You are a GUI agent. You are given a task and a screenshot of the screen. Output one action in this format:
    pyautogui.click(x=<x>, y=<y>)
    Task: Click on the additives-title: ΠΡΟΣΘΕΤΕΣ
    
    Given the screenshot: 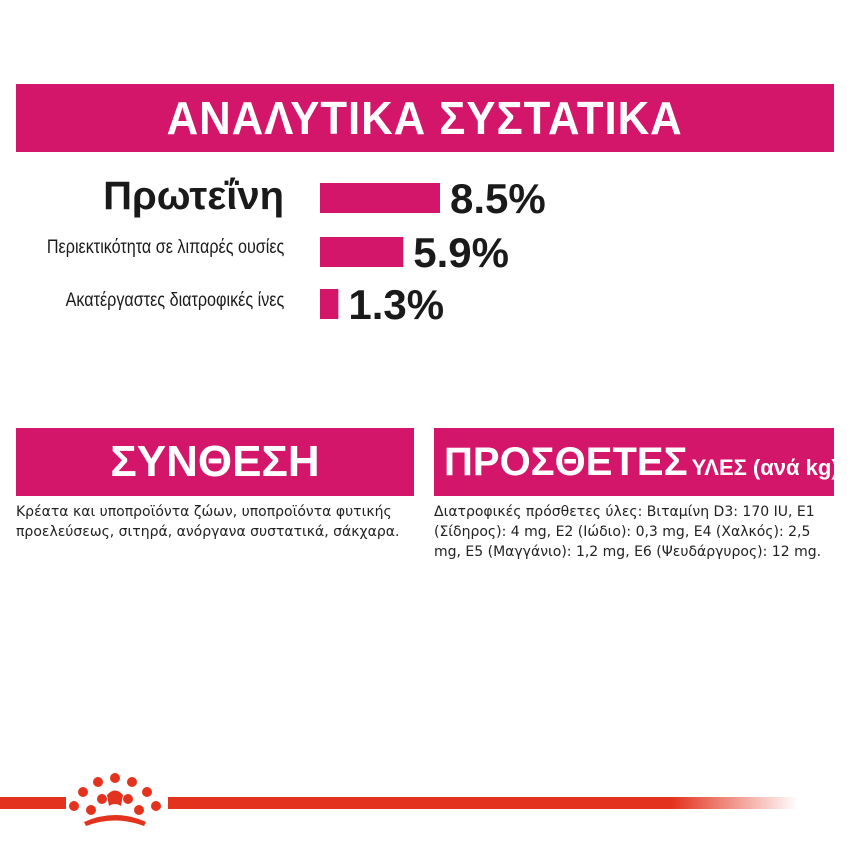 What is the action you would take?
    pyautogui.click(x=566, y=461)
    